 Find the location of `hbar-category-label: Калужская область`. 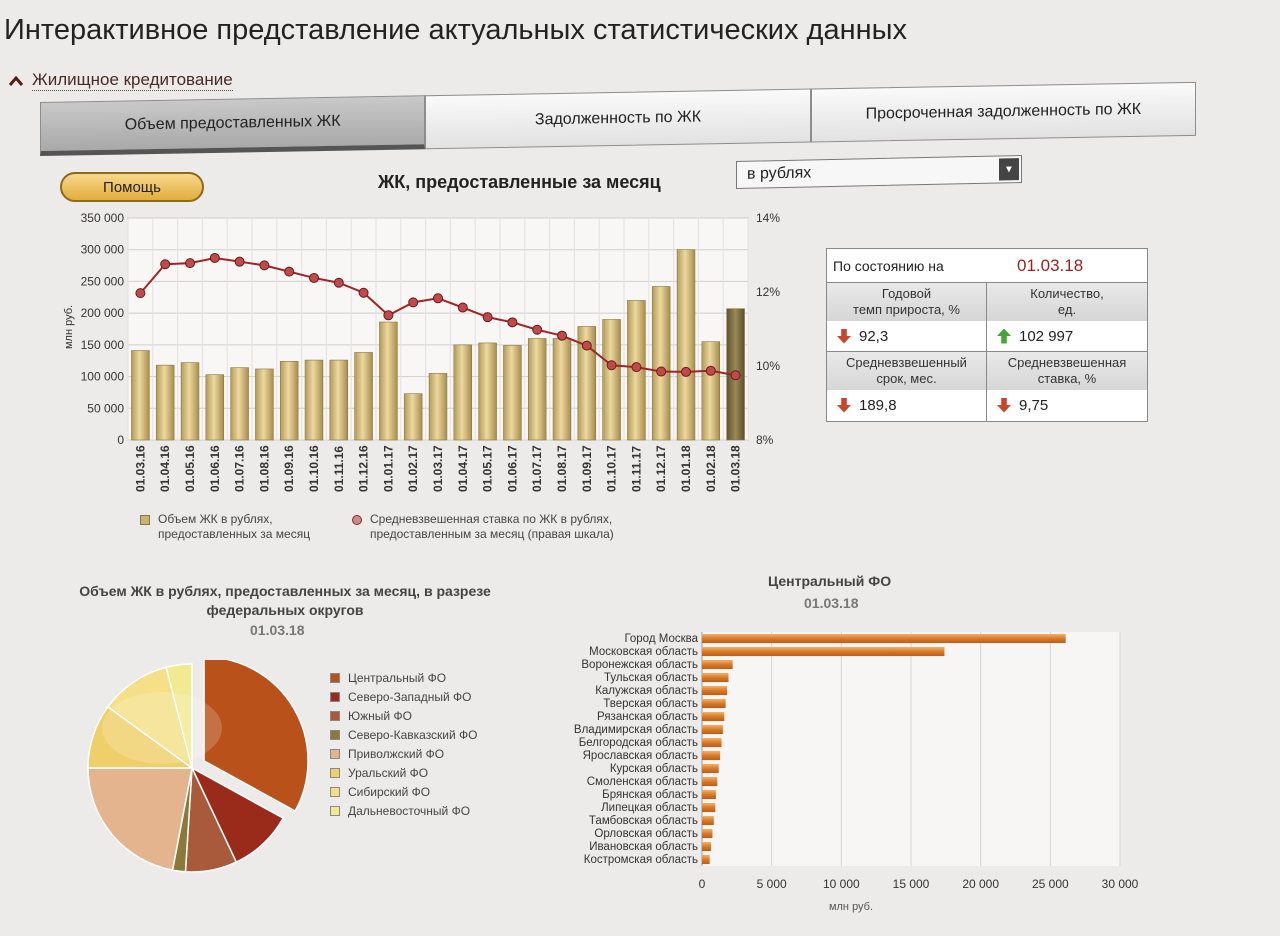

hbar-category-label: Калужская область is located at coordinates (646, 691).